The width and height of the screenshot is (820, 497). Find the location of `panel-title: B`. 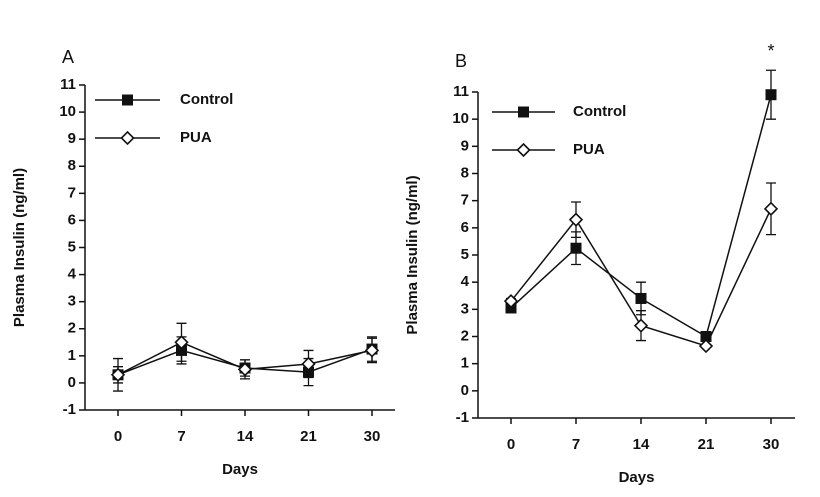

panel-title: B is located at coordinates (461, 61).